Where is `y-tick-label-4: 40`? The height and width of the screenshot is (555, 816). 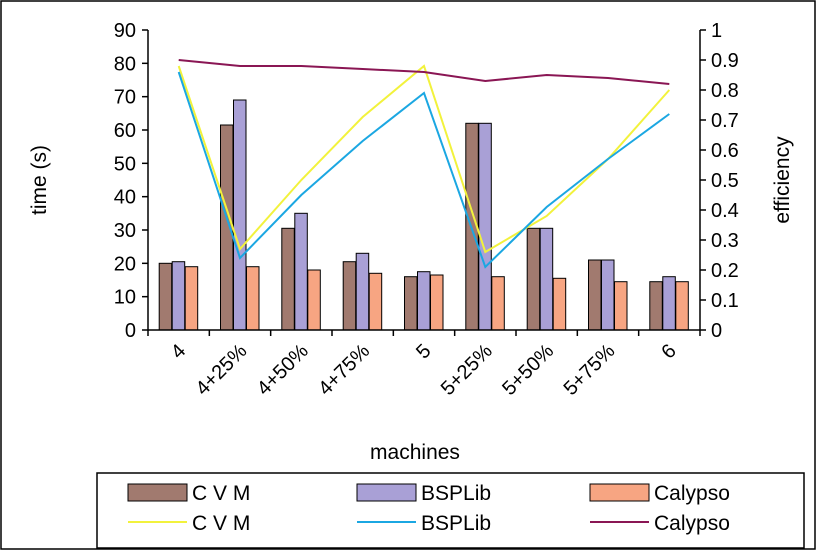
y-tick-label-4: 40 is located at coordinates (125, 198).